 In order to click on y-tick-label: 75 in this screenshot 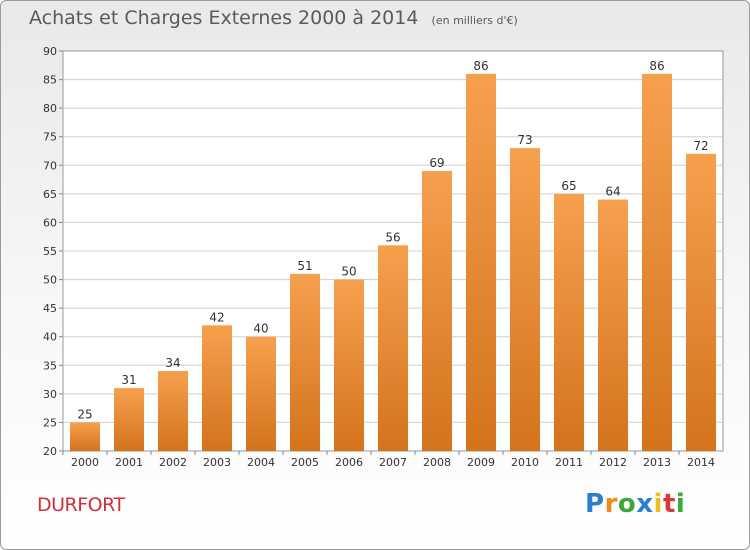, I will do `click(50, 137)`.